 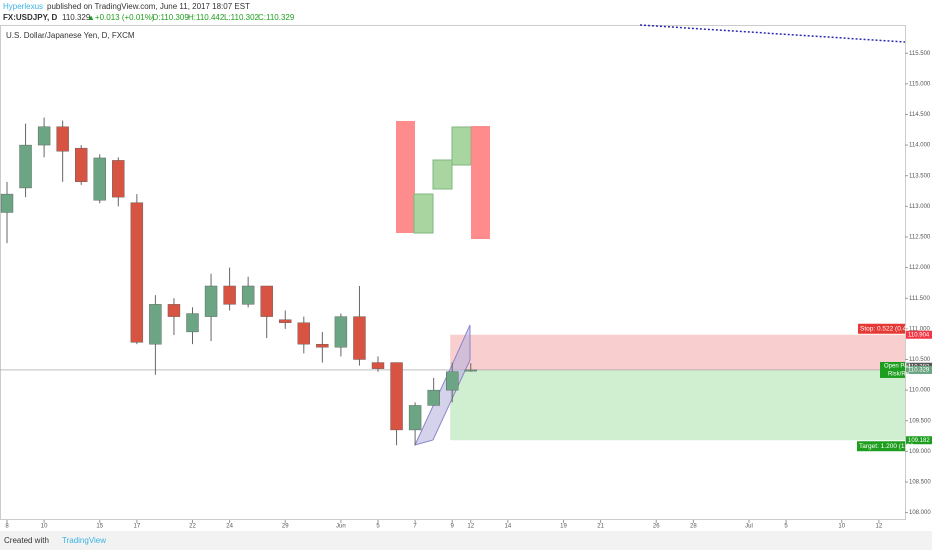 I want to click on x-tick-label: 17, so click(x=137, y=527).